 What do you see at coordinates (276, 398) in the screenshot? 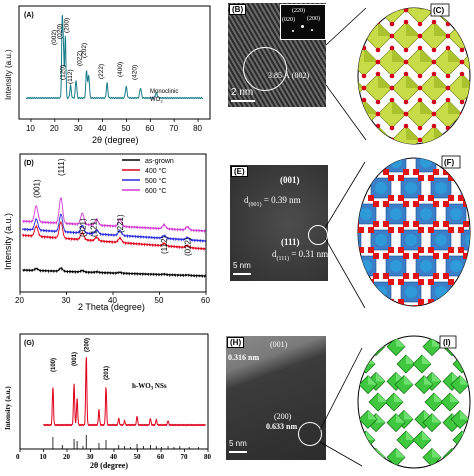
I see `panel-h-hrtem-image: (H) 0.316 nm (001) (200) 0.633 nm 5 nm` at bounding box center [276, 398].